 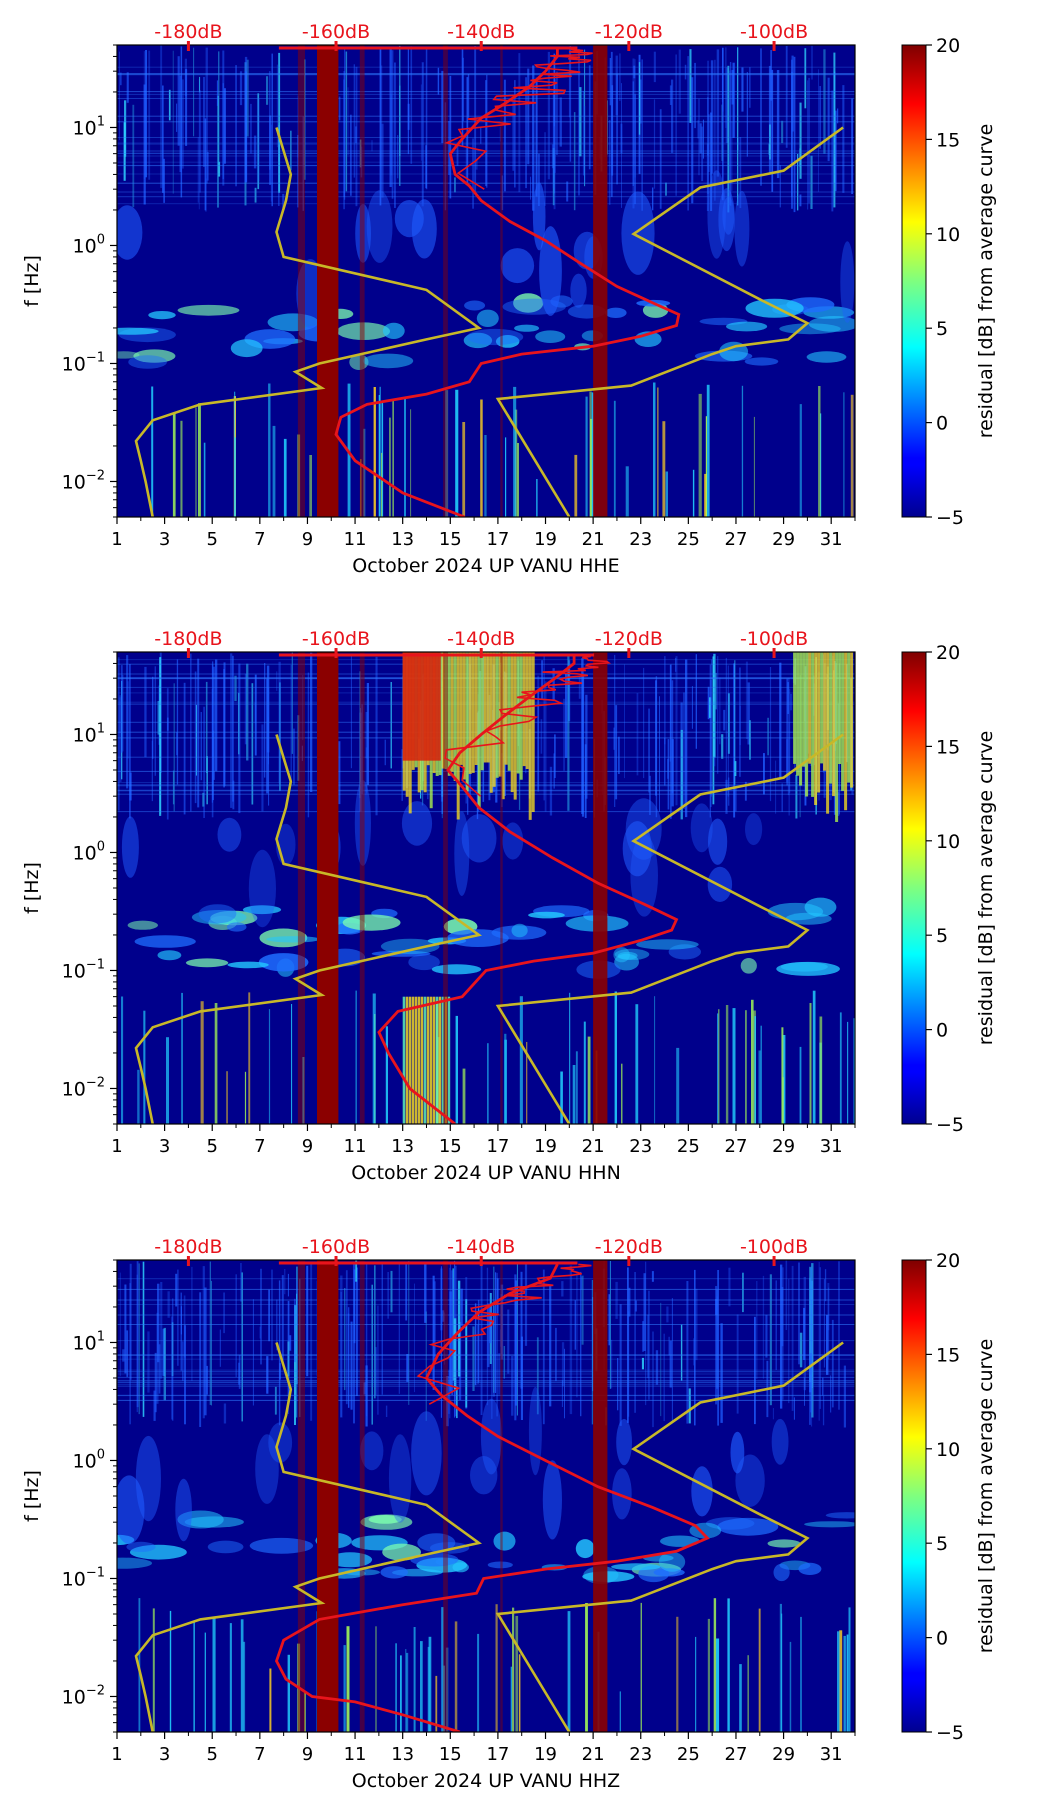 I want to click on colorbar-tick-label: −5, so click(x=950, y=1733).